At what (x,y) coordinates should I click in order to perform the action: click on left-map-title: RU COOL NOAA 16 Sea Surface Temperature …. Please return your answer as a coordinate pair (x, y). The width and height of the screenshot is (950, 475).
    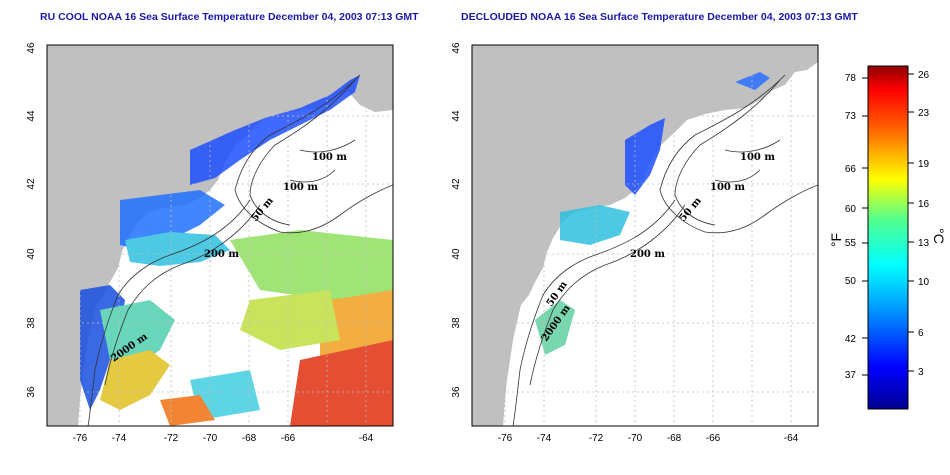
    Looking at the image, I should click on (229, 17).